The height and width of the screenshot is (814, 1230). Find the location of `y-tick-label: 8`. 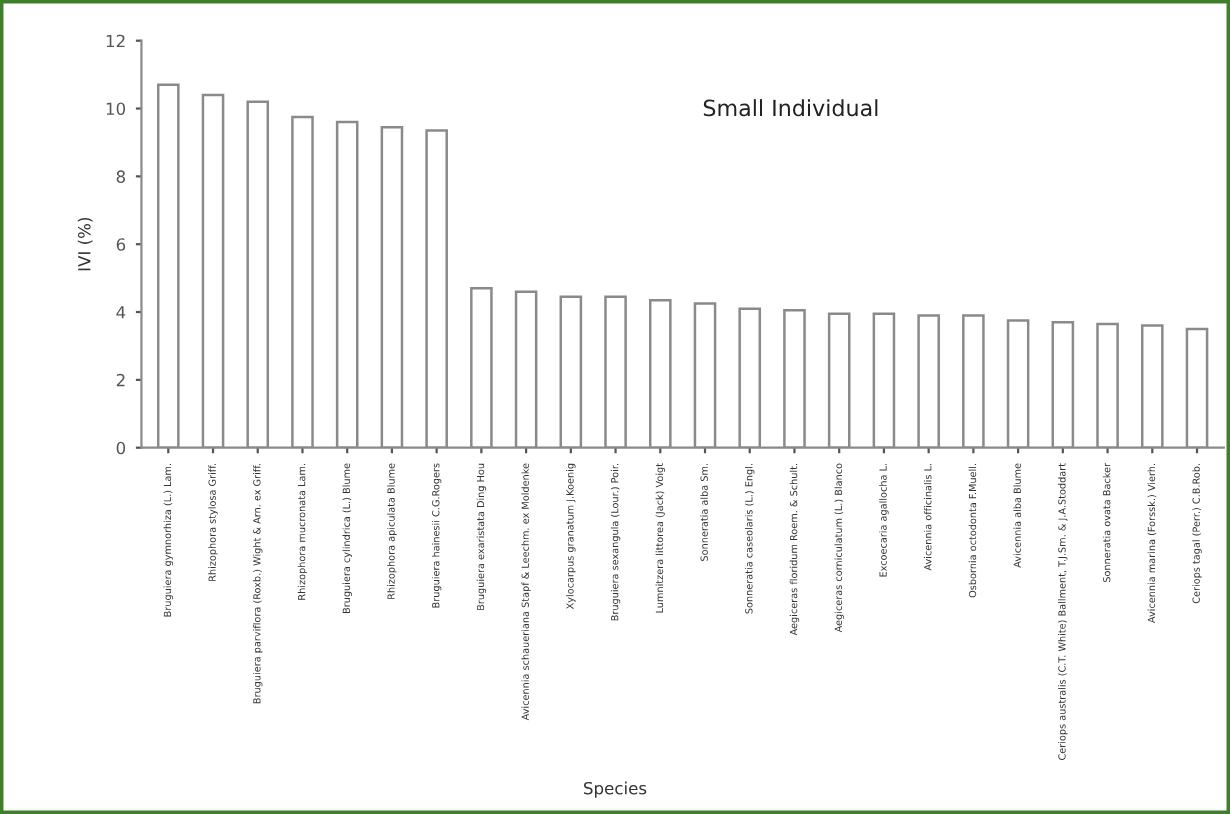

y-tick-label: 8 is located at coordinates (121, 176).